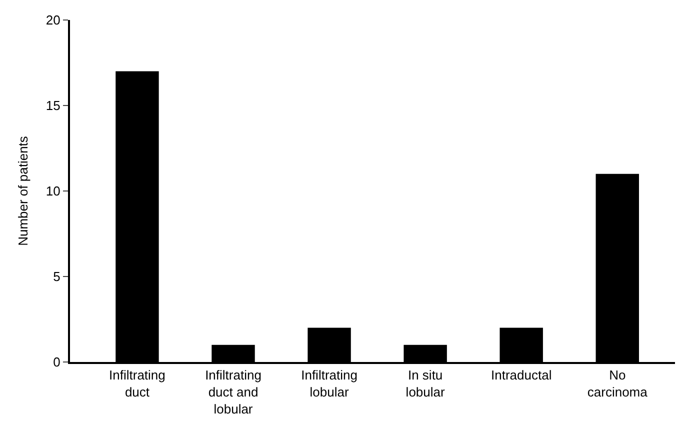 The height and width of the screenshot is (442, 695). Describe the element at coordinates (56, 276) in the screenshot. I see `y-tick-label: 5` at that location.